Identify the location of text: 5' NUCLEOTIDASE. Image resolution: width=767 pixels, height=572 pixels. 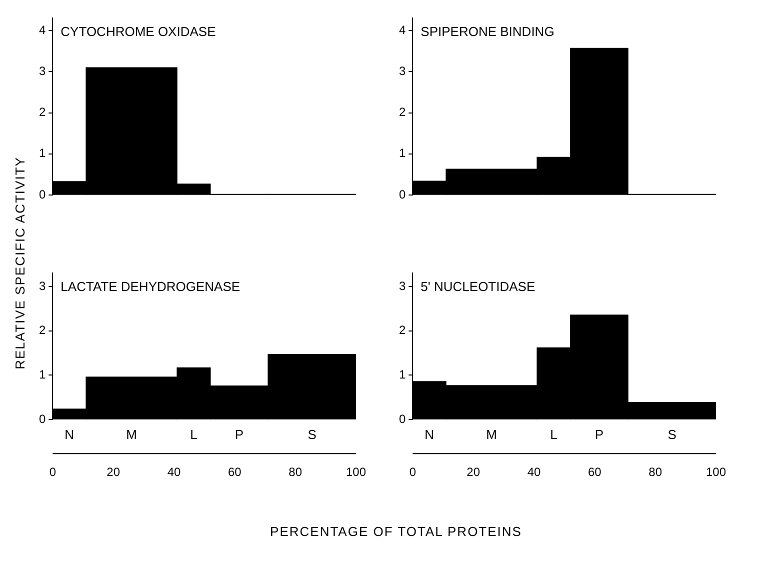
(478, 286).